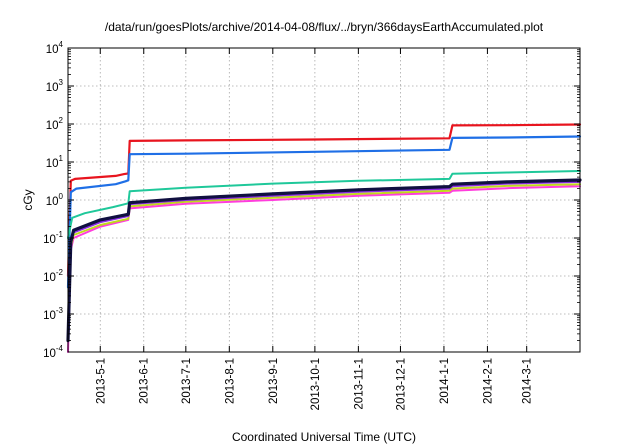 The width and height of the screenshot is (640, 448). I want to click on y-tick-label: 10¹, so click(55, 162).